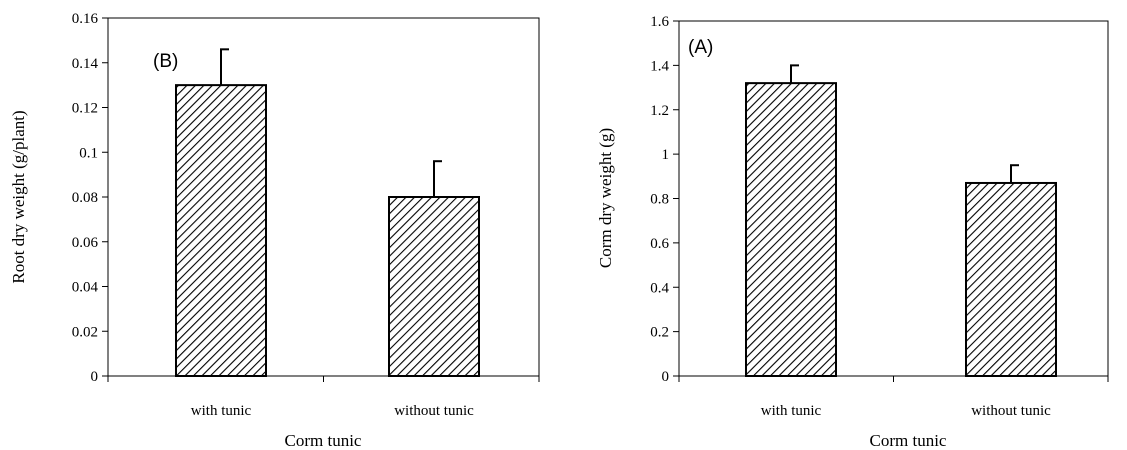 The image size is (1127, 450). I want to click on y-tick-label: 0.08, so click(85, 198).